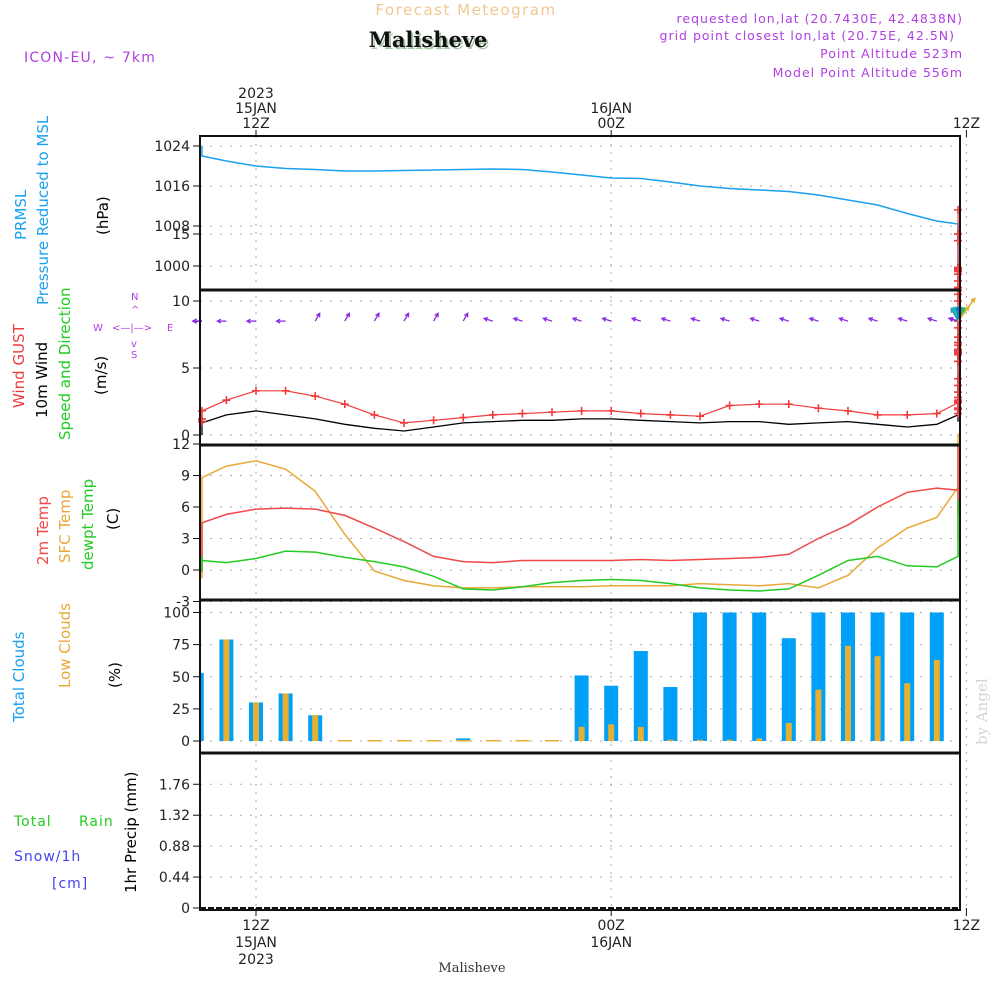 Image resolution: width=1000 pixels, height=1000 pixels. What do you see at coordinates (185, 369) in the screenshot?
I see `value-tick-label: 5` at bounding box center [185, 369].